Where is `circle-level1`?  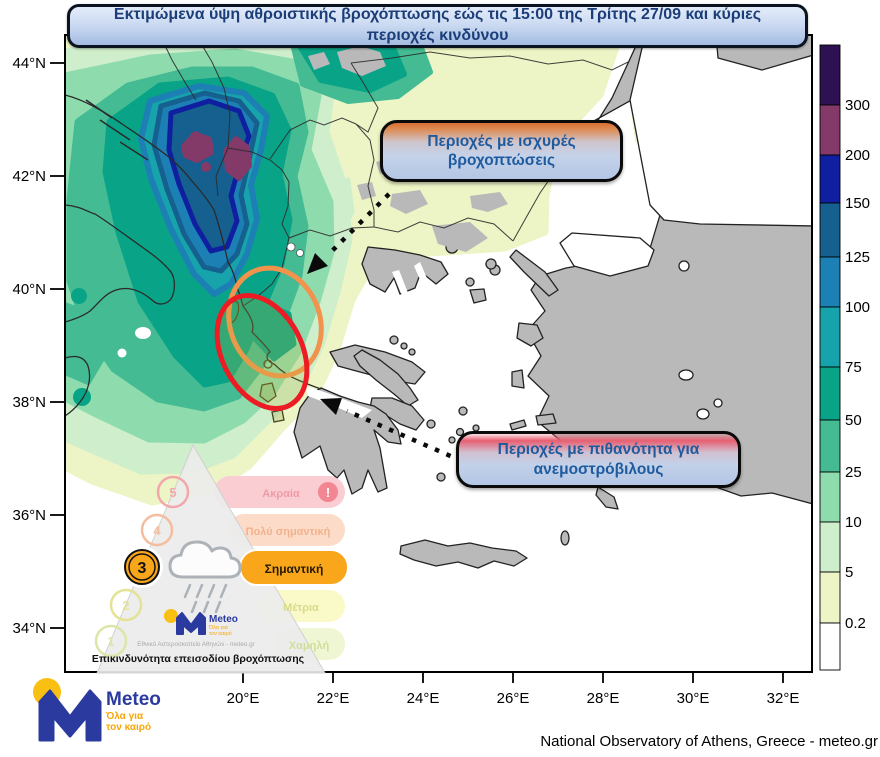 circle-level1 is located at coordinates (111, 641).